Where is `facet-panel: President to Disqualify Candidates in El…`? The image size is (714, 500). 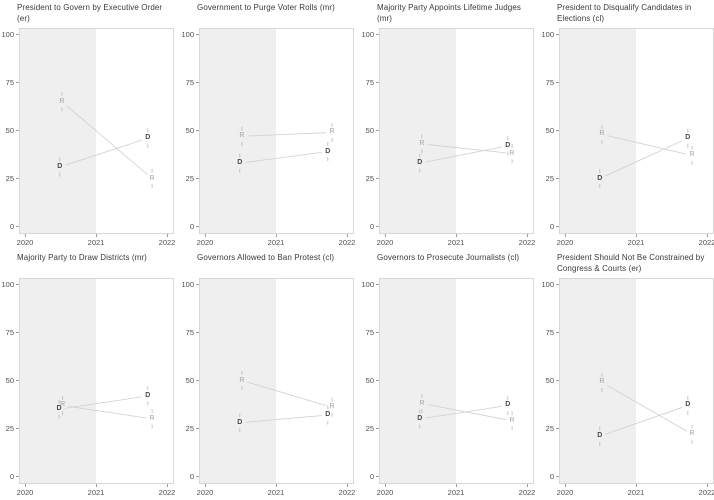
facet-panel: President to Disqualify Candidates in El… is located at coordinates (627, 125).